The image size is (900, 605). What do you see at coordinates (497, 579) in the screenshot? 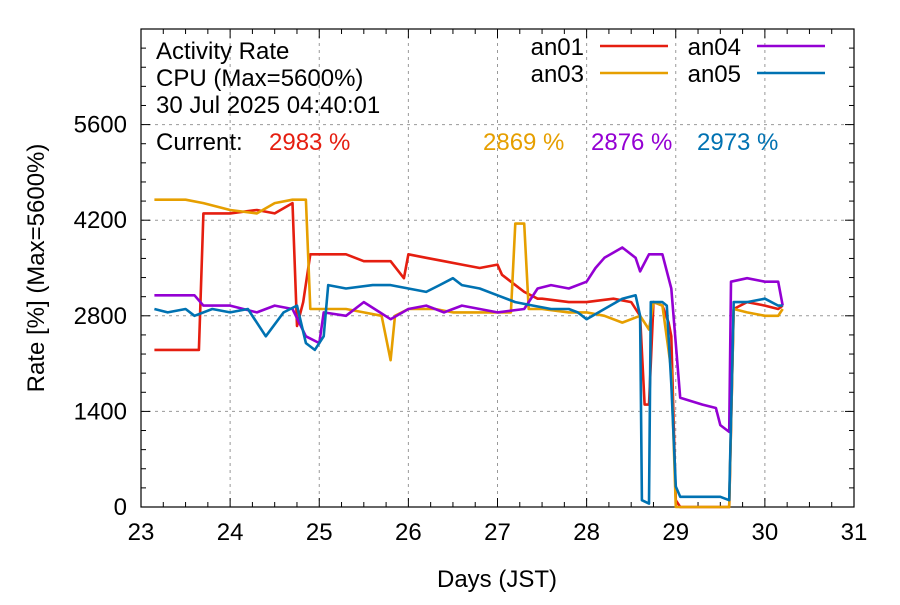
I see `x-axis-label: Days (JST)` at bounding box center [497, 579].